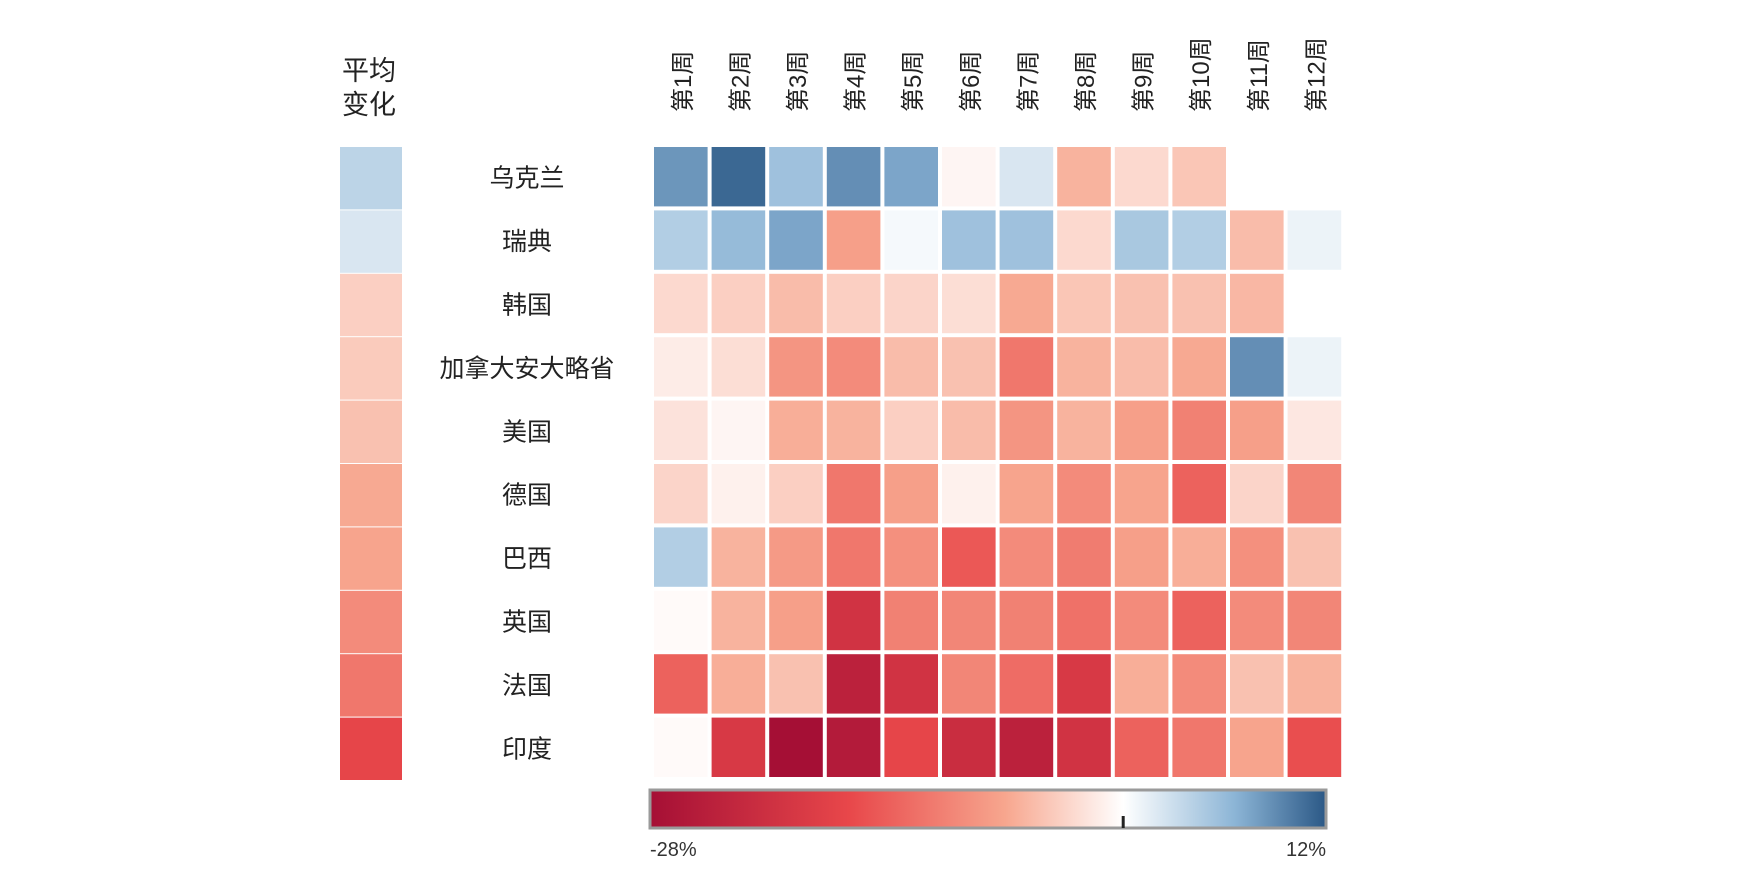  Describe the element at coordinates (527, 432) in the screenshot. I see `row-label: 美国` at that location.